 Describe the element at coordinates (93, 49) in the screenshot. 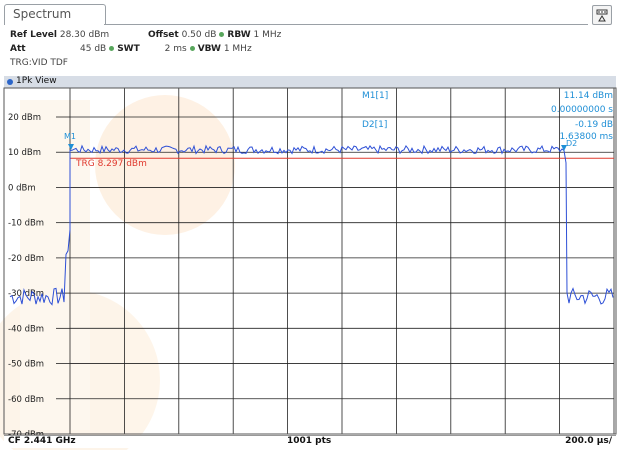

I see `att-value: 45 dB` at that location.